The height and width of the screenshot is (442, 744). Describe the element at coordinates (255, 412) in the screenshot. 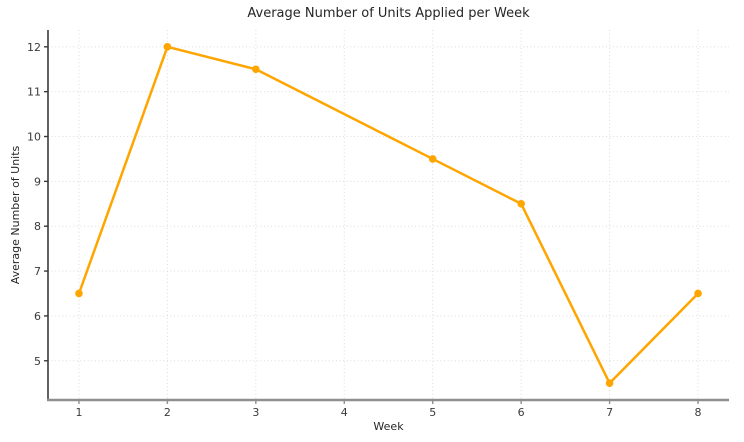

I see `x-tick-label: 3` at that location.